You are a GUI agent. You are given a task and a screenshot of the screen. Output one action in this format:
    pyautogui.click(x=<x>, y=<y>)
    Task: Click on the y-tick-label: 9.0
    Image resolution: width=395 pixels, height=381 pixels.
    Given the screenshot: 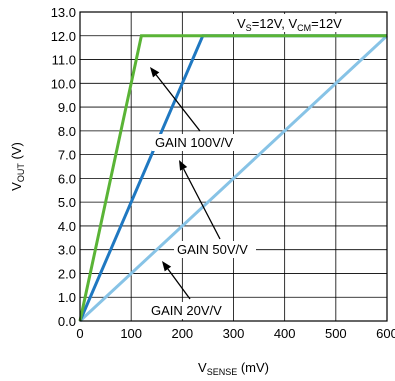 What is the action you would take?
    pyautogui.click(x=67, y=107)
    